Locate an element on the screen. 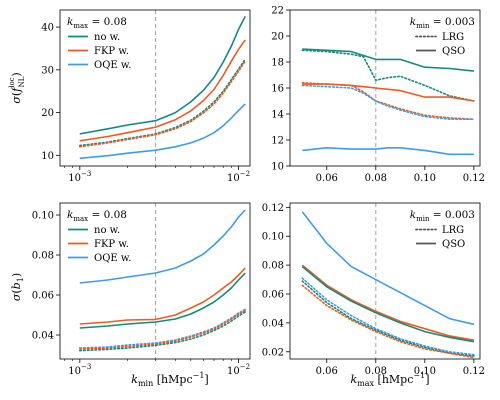 The image size is (500, 400). y-tick-label: 40 is located at coordinates (47, 28).